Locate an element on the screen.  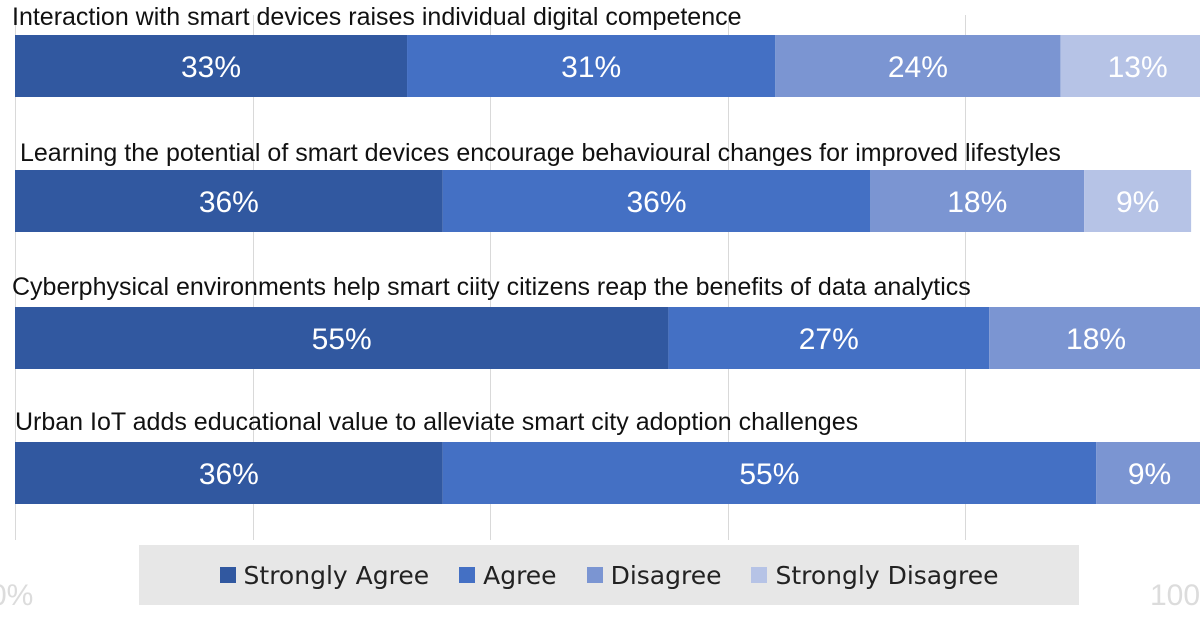
legend-background is located at coordinates (609, 575).